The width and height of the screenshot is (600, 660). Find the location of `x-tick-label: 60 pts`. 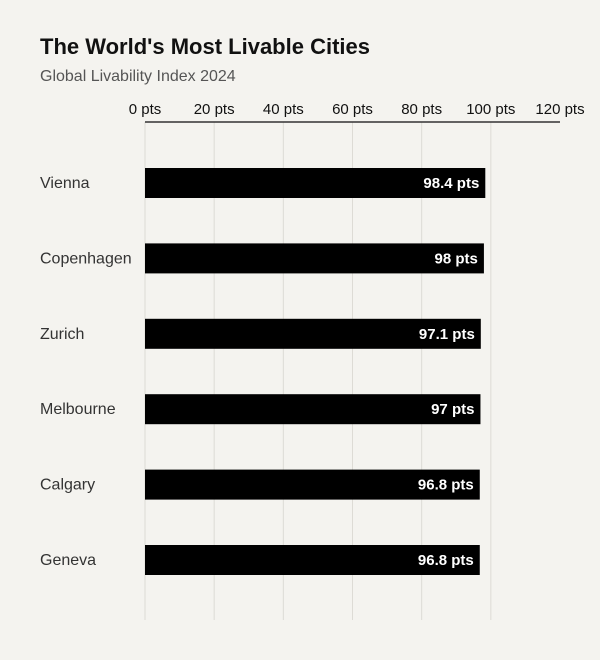

x-tick-label: 60 pts is located at coordinates (352, 109).